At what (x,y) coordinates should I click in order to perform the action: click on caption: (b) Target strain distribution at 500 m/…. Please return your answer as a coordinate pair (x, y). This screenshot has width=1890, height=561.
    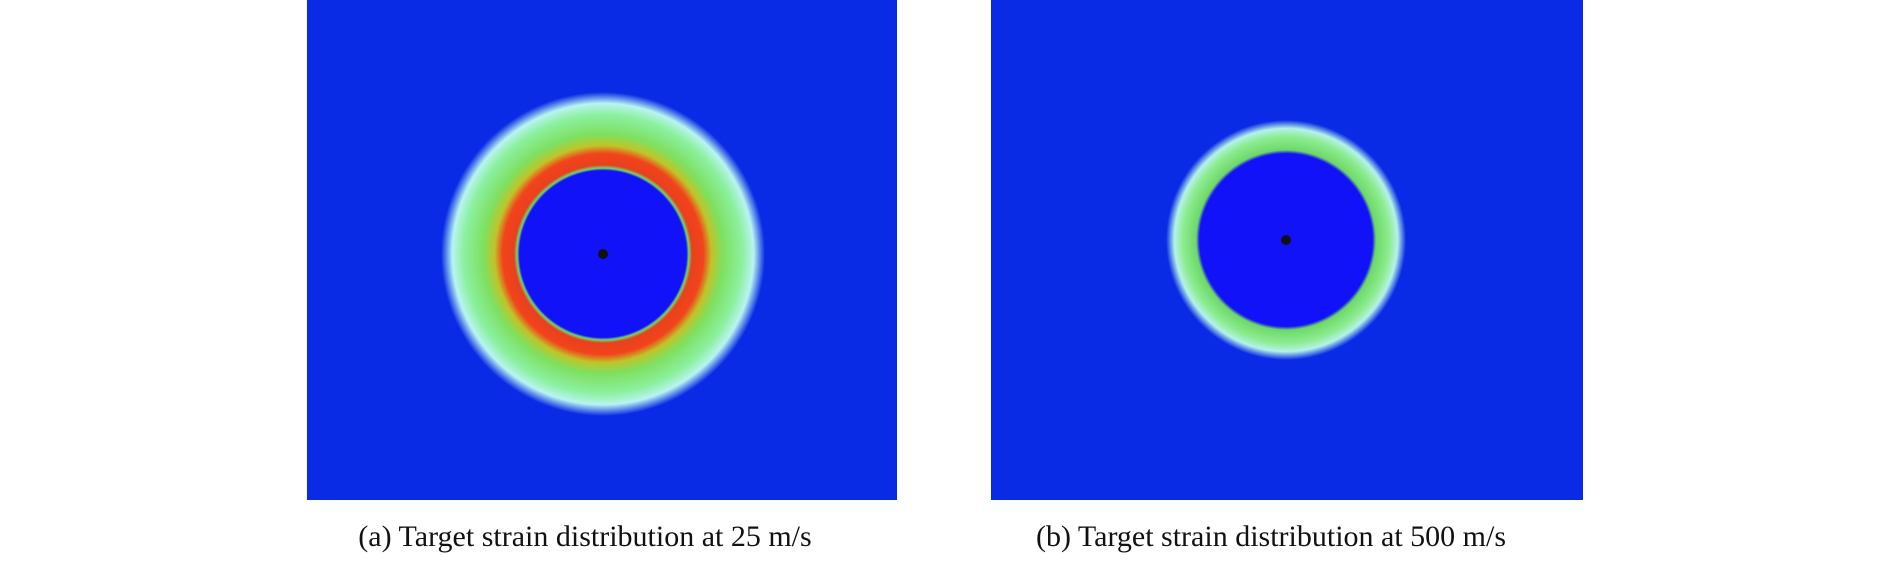
    Looking at the image, I should click on (1271, 536).